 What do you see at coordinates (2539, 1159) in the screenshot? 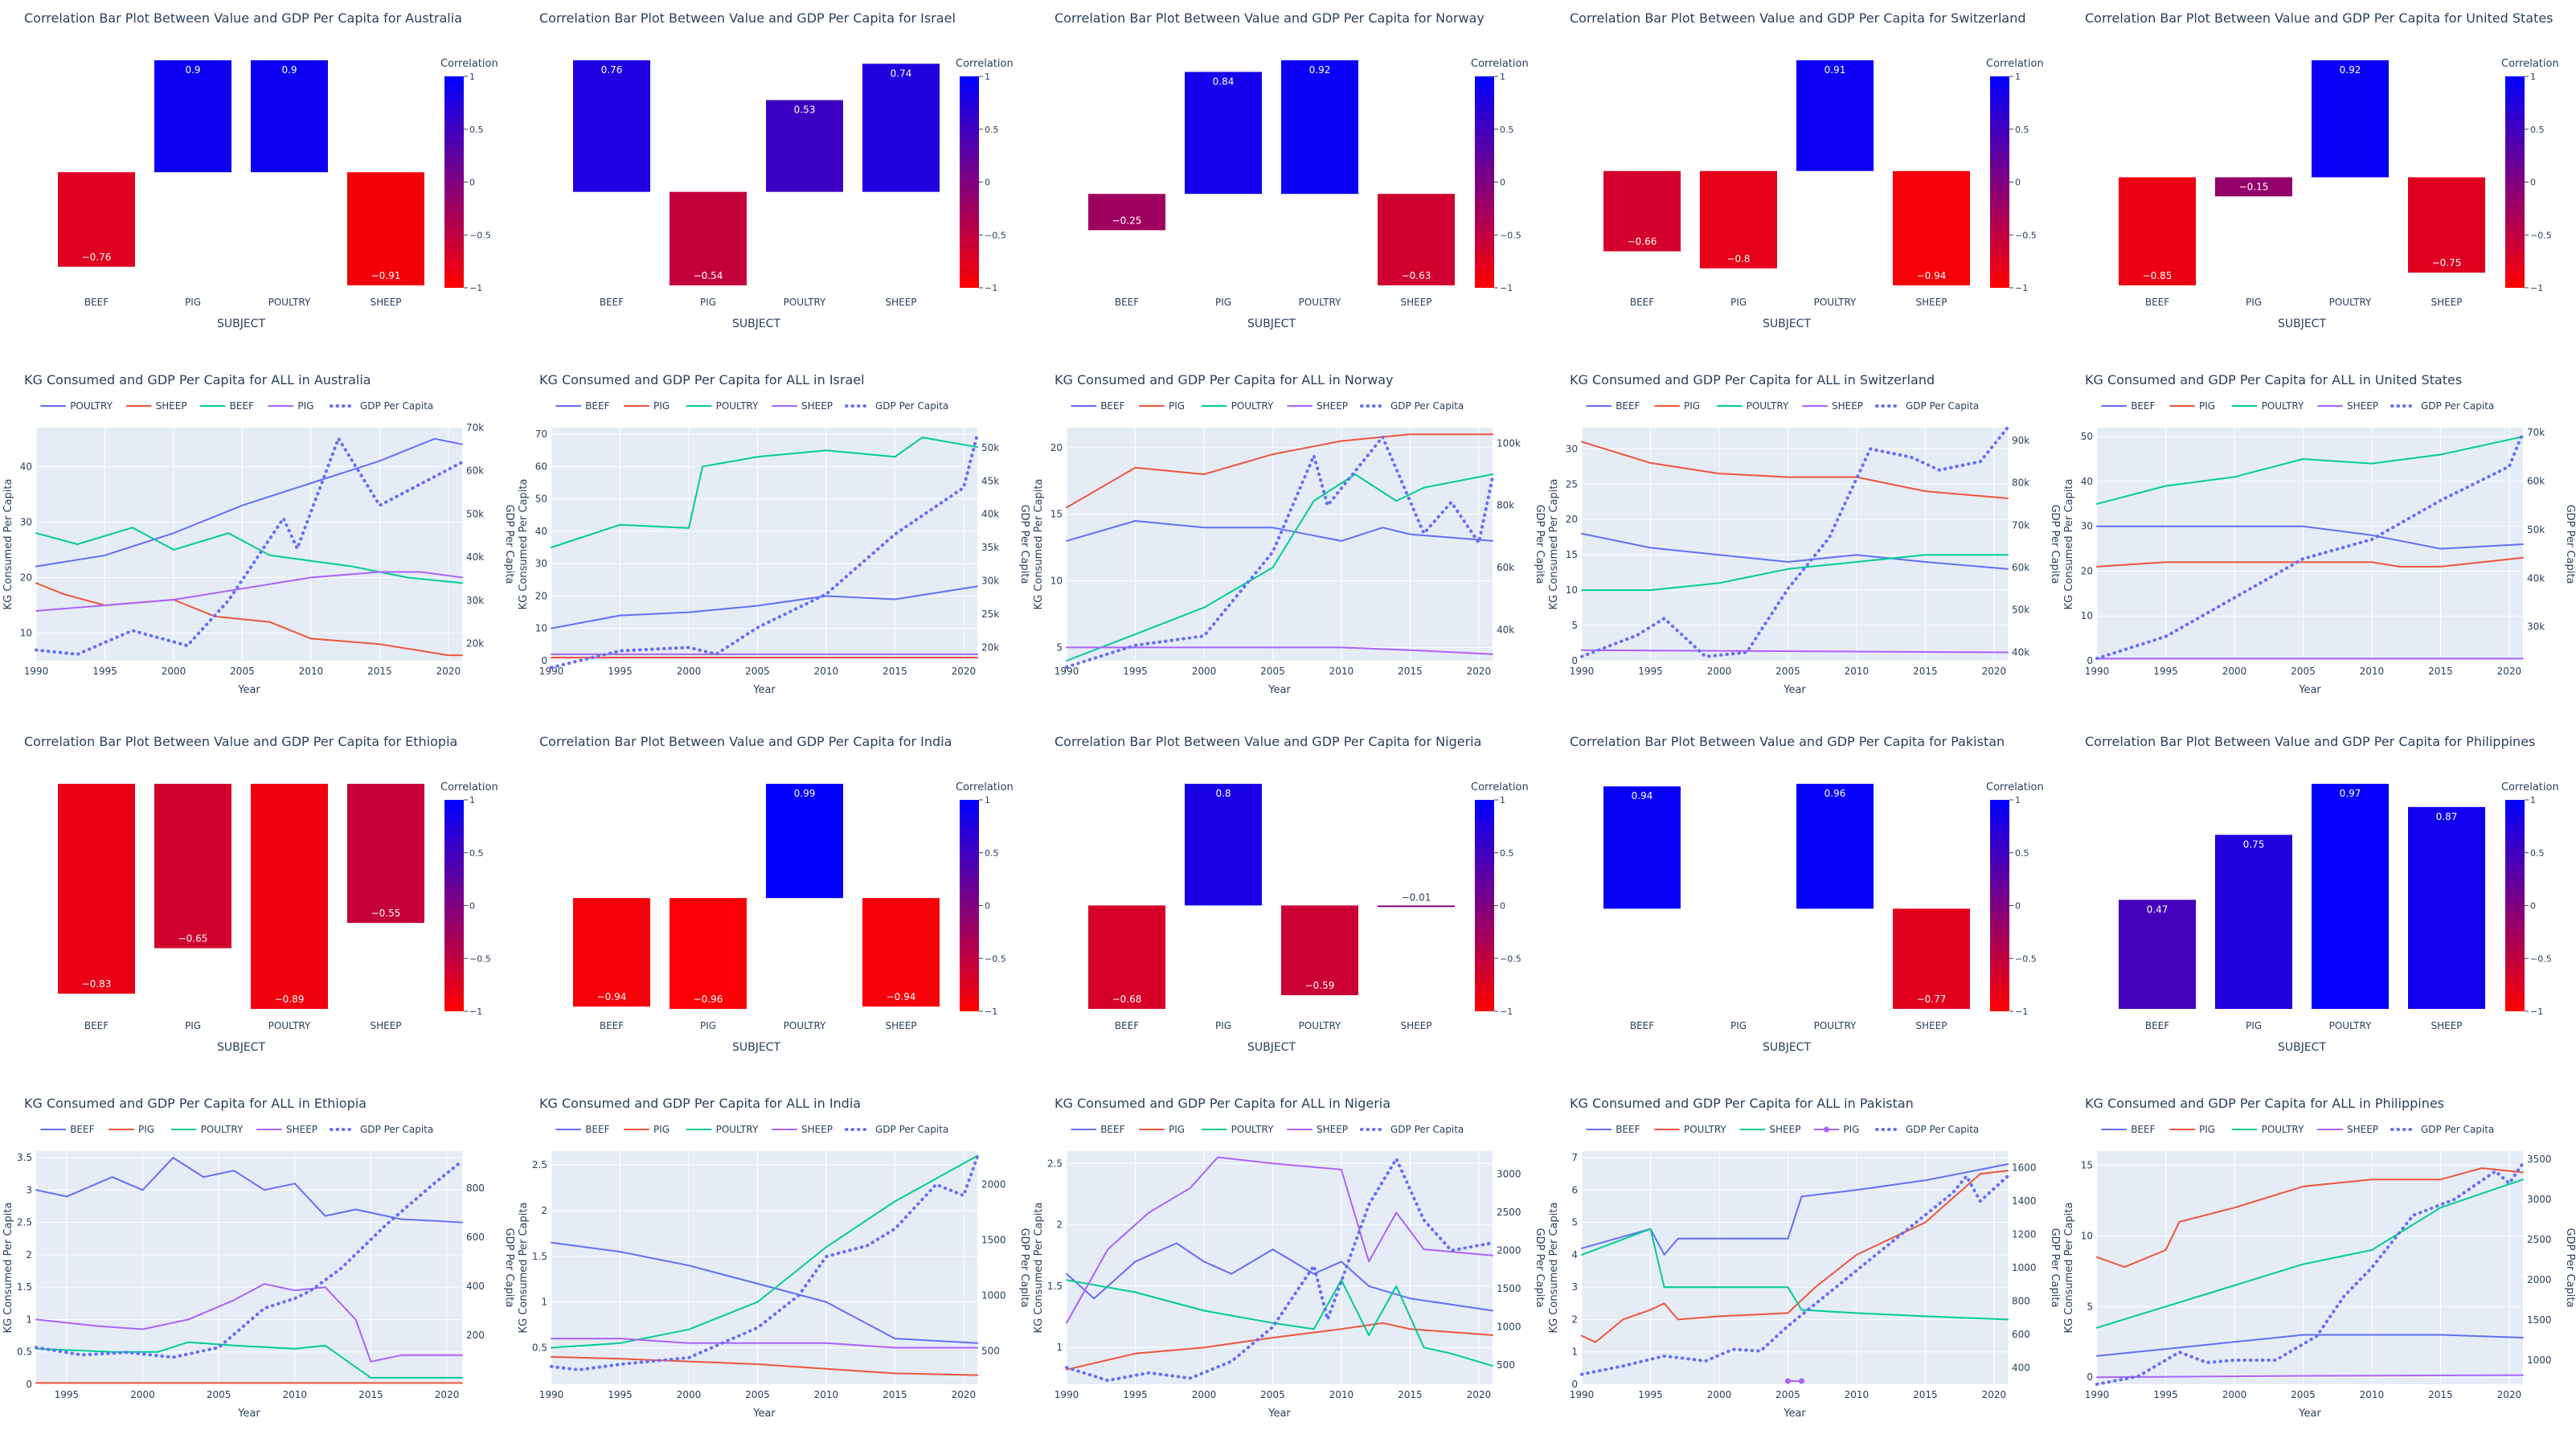
I see `y2-tick-label: 3500` at bounding box center [2539, 1159].